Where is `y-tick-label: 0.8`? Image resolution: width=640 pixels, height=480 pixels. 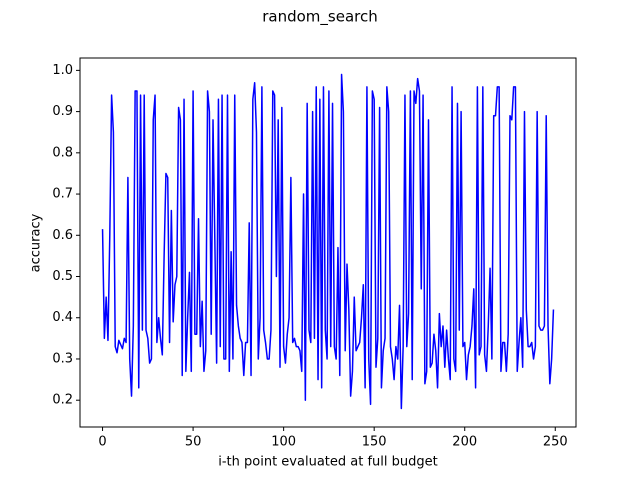 y-tick-label: 0.8 is located at coordinates (62, 152).